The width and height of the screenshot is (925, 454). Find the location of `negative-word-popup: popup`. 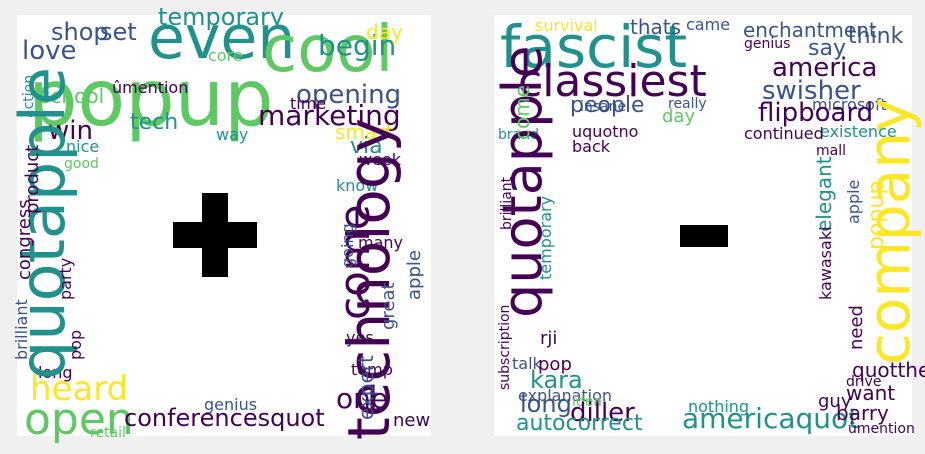

negative-word-popup: popup is located at coordinates (876, 215).